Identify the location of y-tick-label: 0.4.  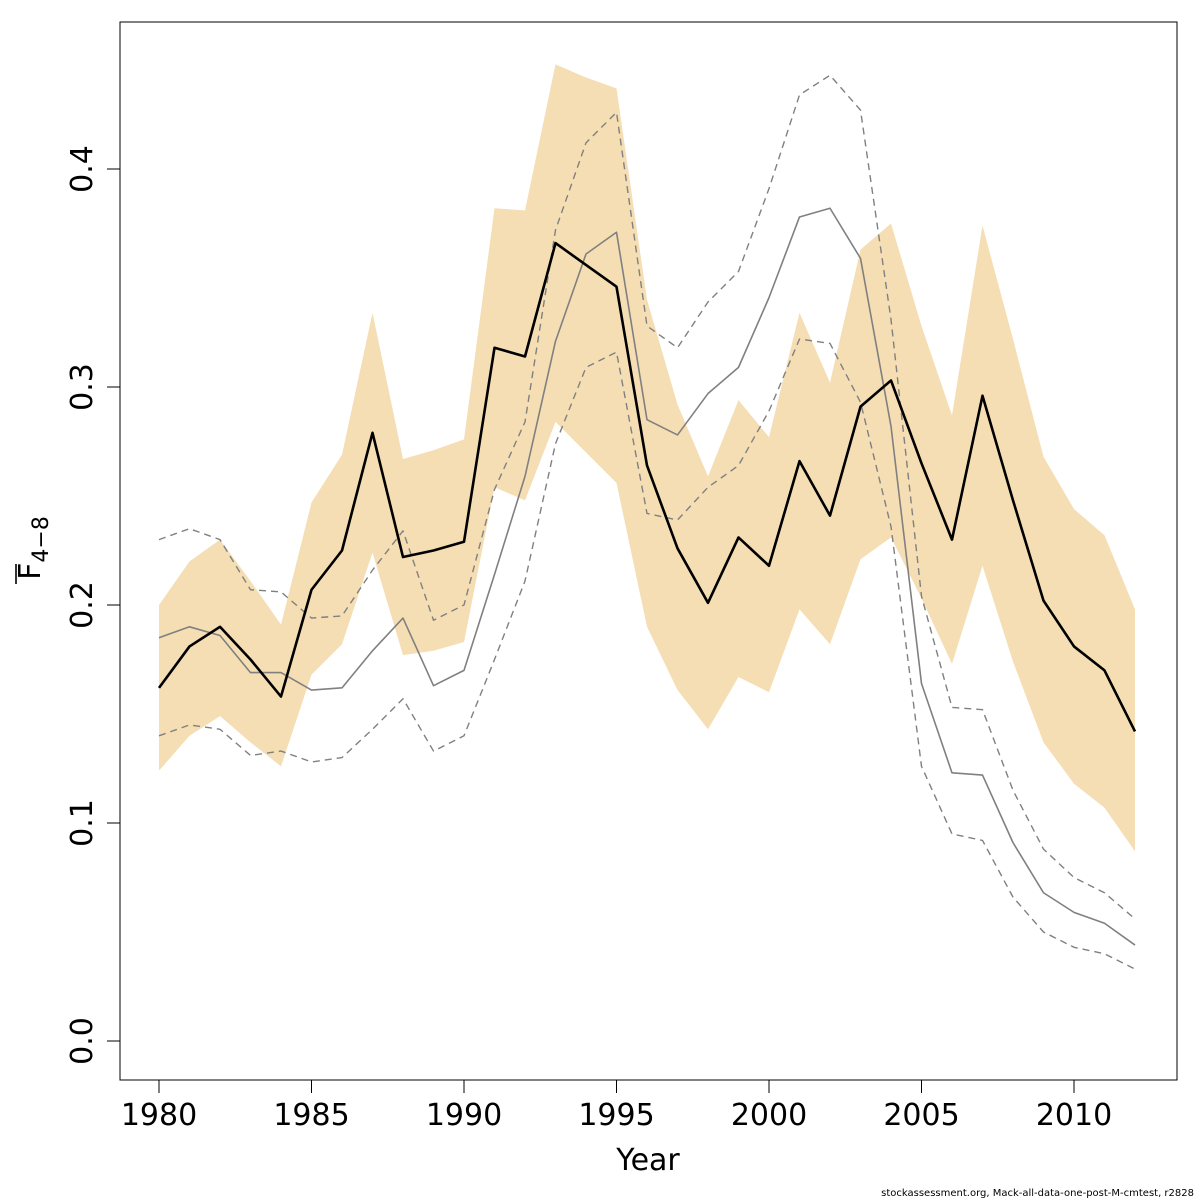
(82, 169).